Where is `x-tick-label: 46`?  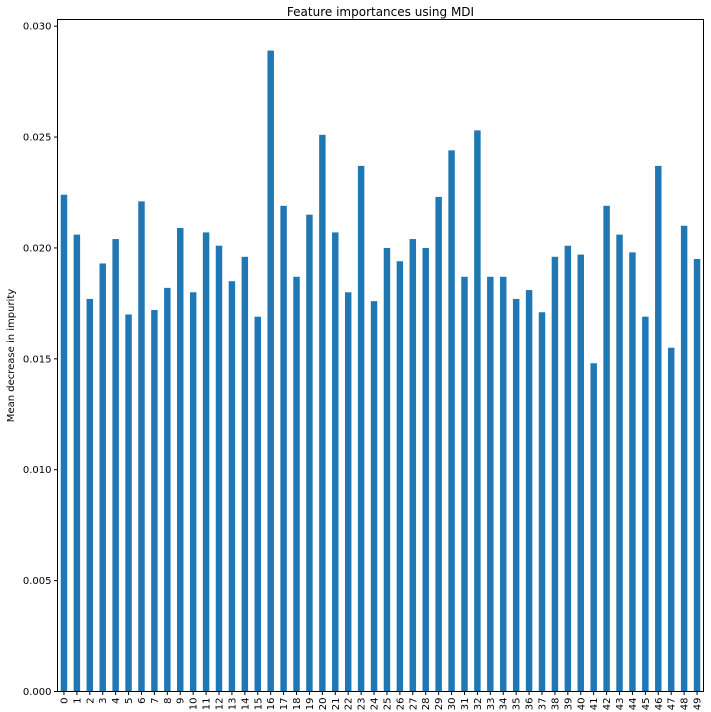
x-tick-label: 46 is located at coordinates (659, 704).